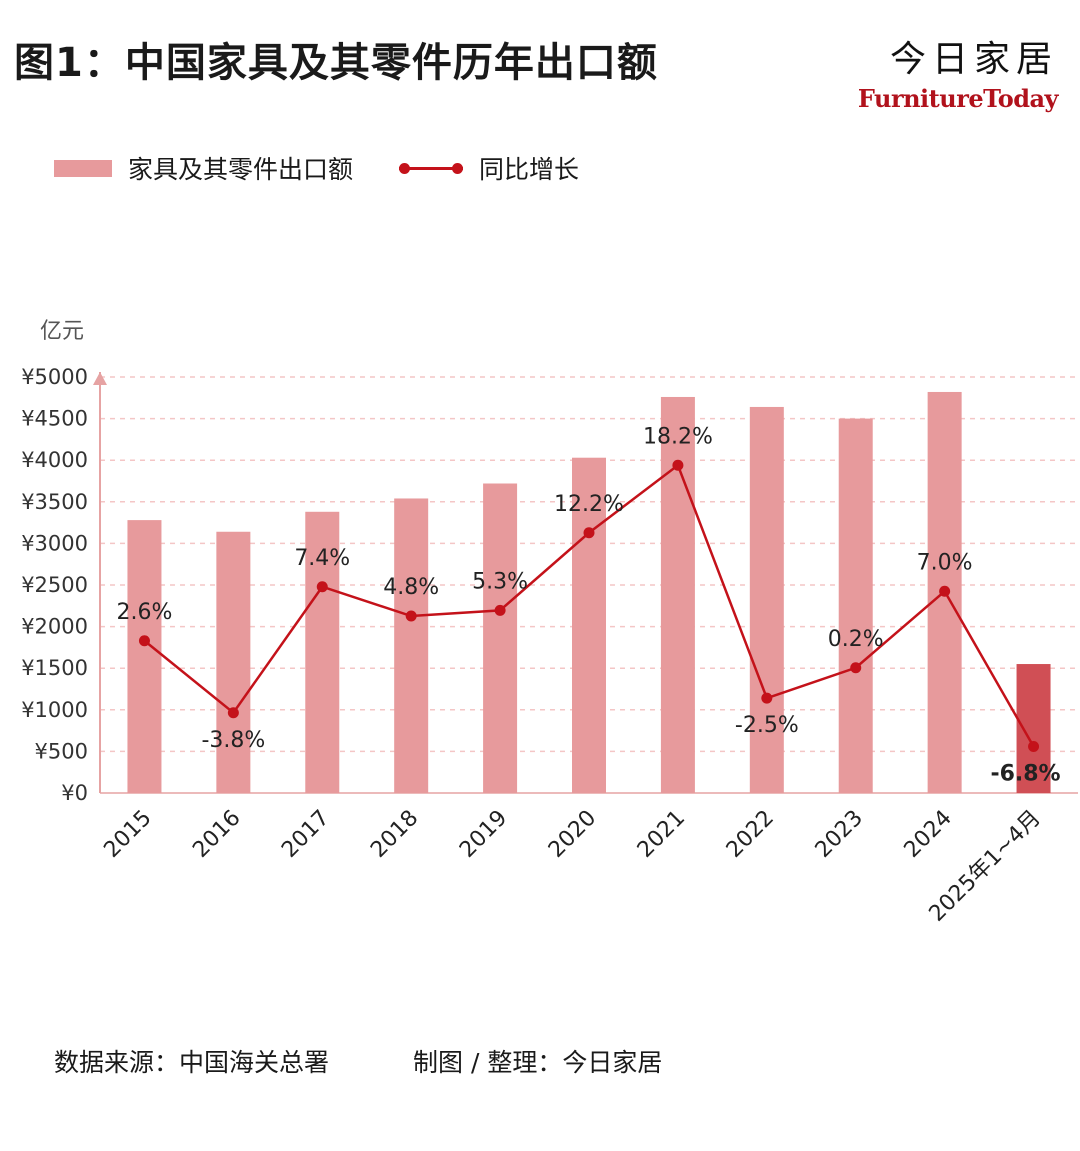 The height and width of the screenshot is (1151, 1080). I want to click on x-tick-label: 2023, so click(839, 834).